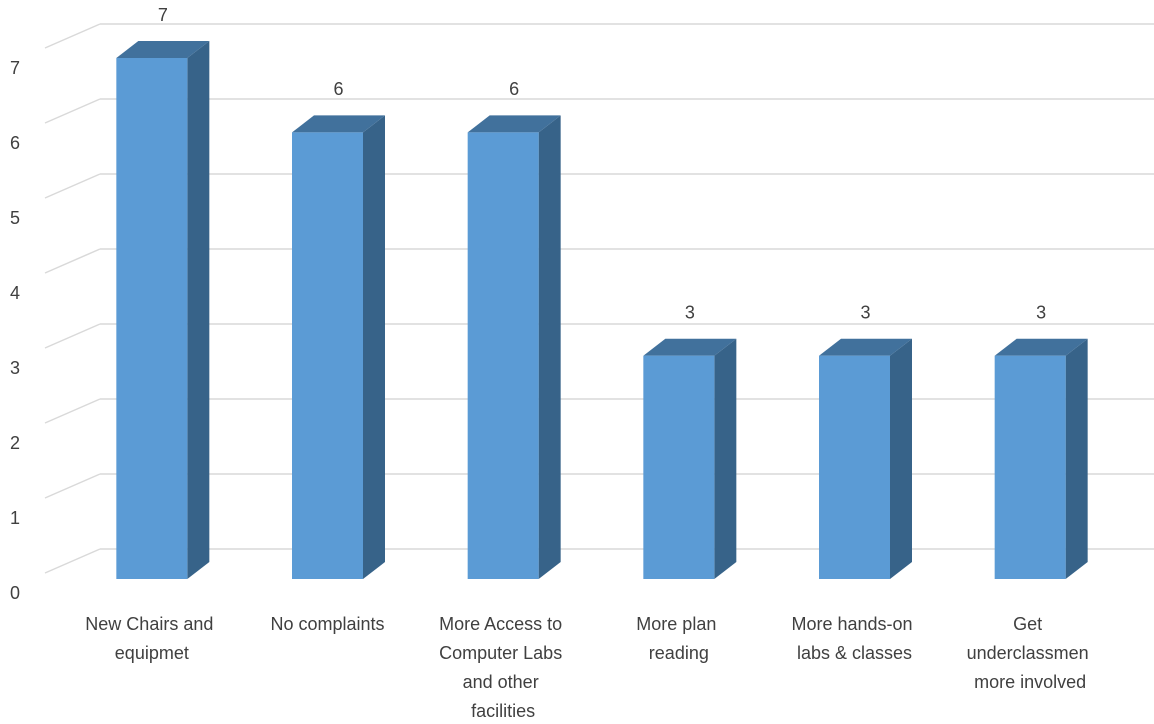 This screenshot has width=1154, height=724. What do you see at coordinates (854, 624) in the screenshot?
I see `x-tick-label-line: More hands-on` at bounding box center [854, 624].